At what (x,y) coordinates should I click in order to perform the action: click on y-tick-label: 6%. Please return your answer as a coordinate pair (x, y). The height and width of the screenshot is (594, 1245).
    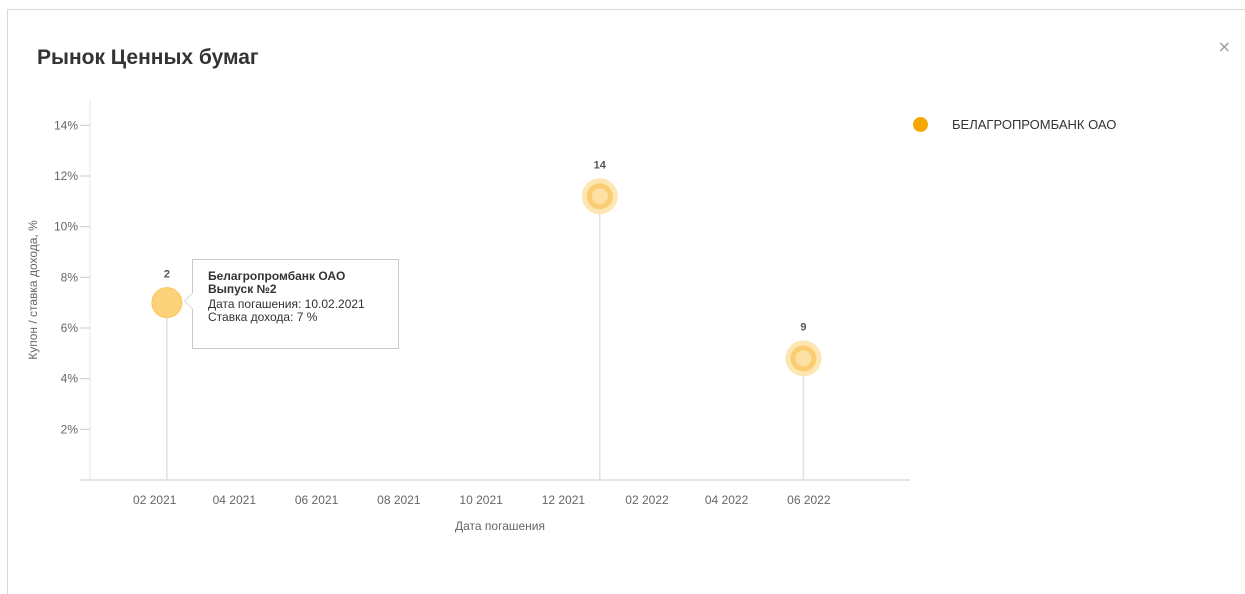
    Looking at the image, I should click on (70, 328).